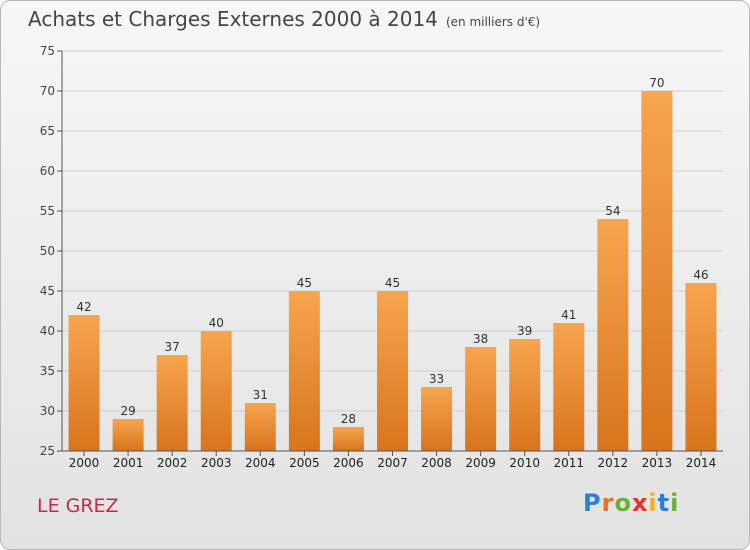 The image size is (750, 550). Describe the element at coordinates (47, 91) in the screenshot. I see `y-tick-label: 70` at that location.